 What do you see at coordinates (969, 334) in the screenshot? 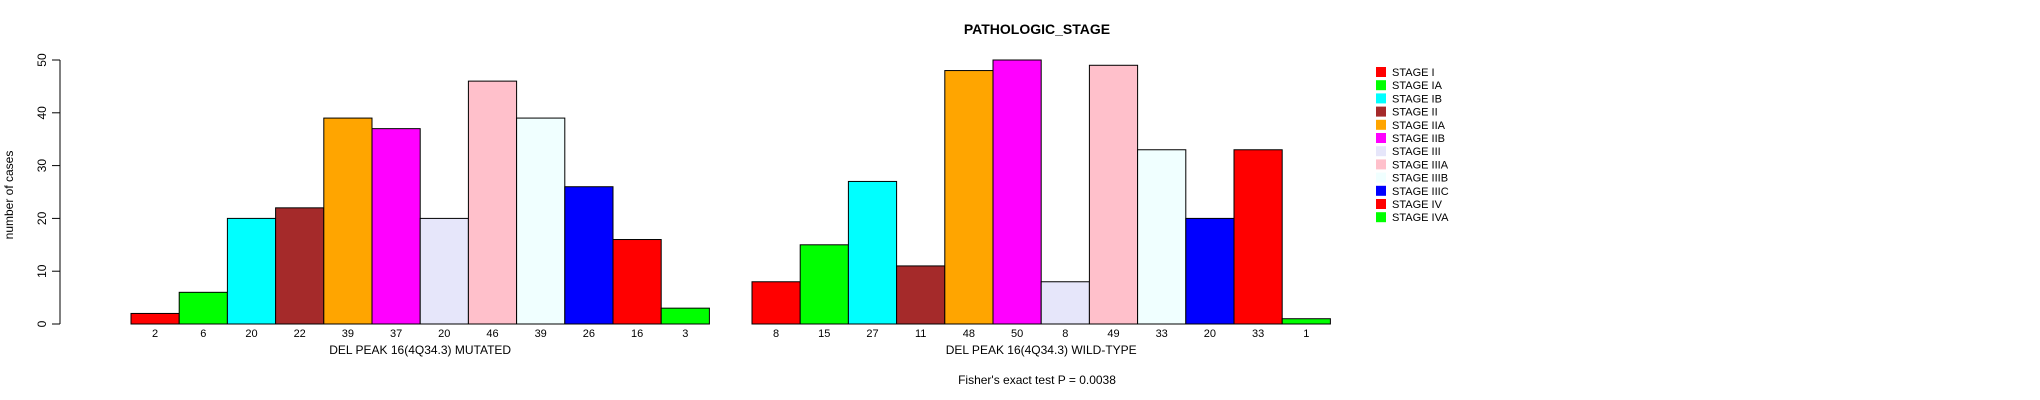
I see `bar-count-label: 48` at bounding box center [969, 334].